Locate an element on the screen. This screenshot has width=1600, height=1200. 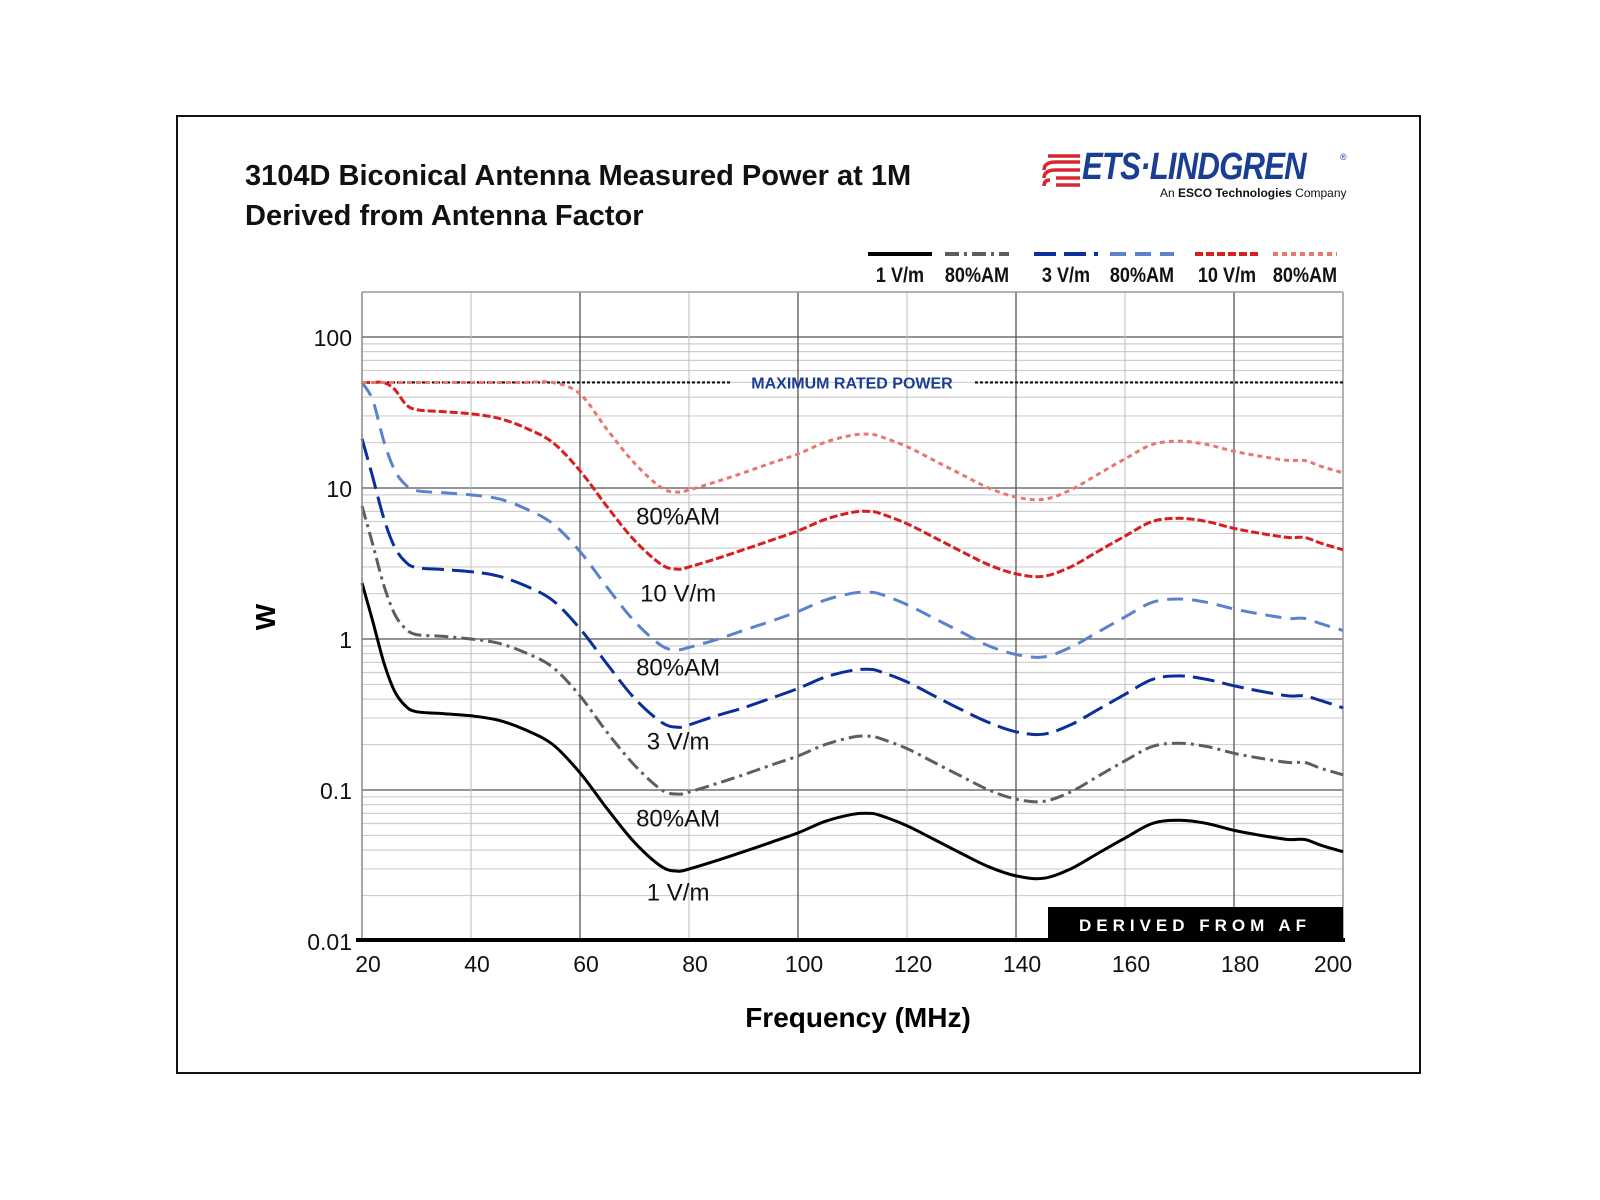
logo-wordmark: ETS·LINDGREN is located at coordinates (1194, 167).